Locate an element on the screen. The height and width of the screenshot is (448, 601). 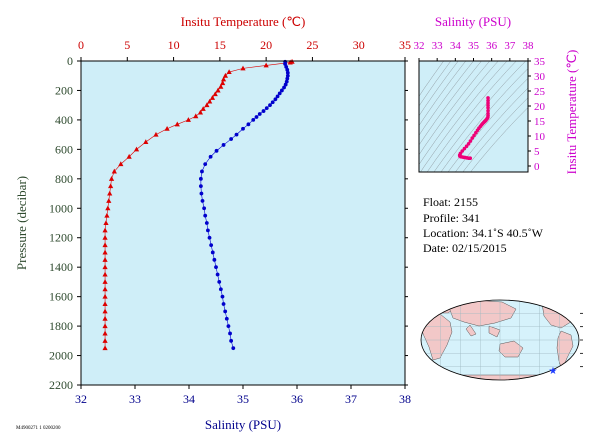
salinity-tick-label: 35 is located at coordinates (243, 399).